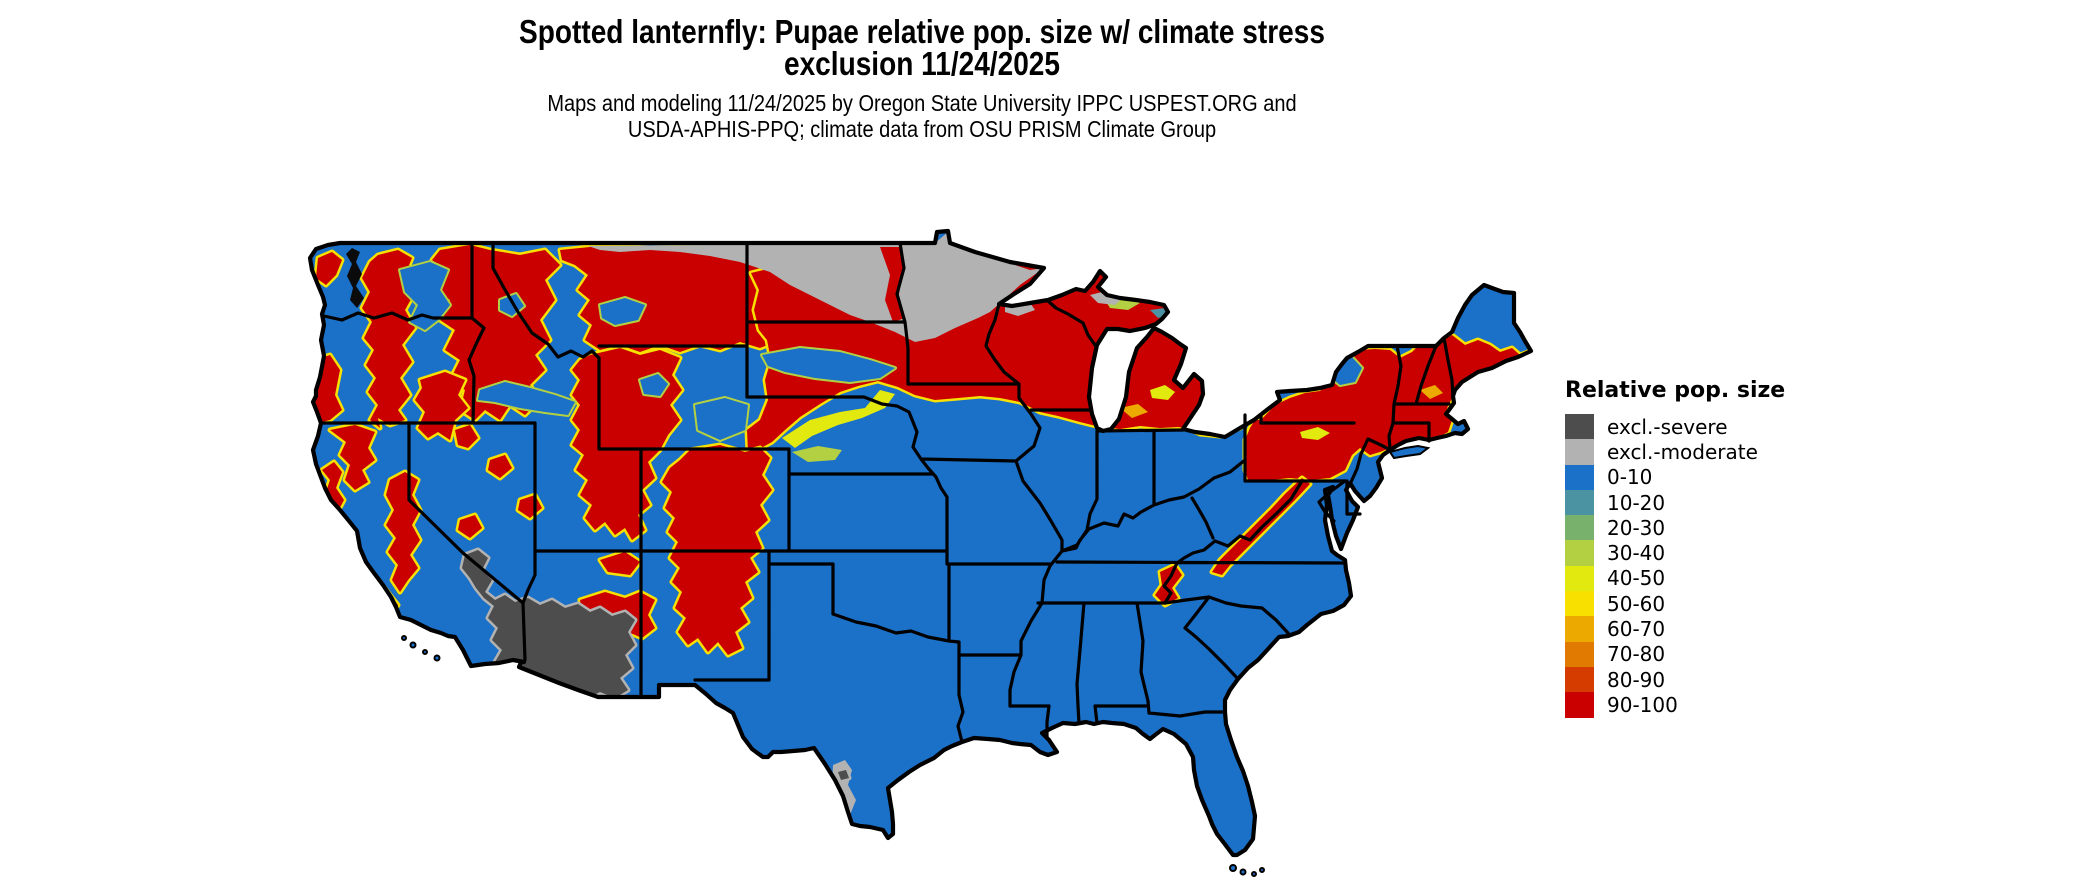 The image size is (2100, 892). I want to click on legend-label: 40-50, so click(1636, 578).